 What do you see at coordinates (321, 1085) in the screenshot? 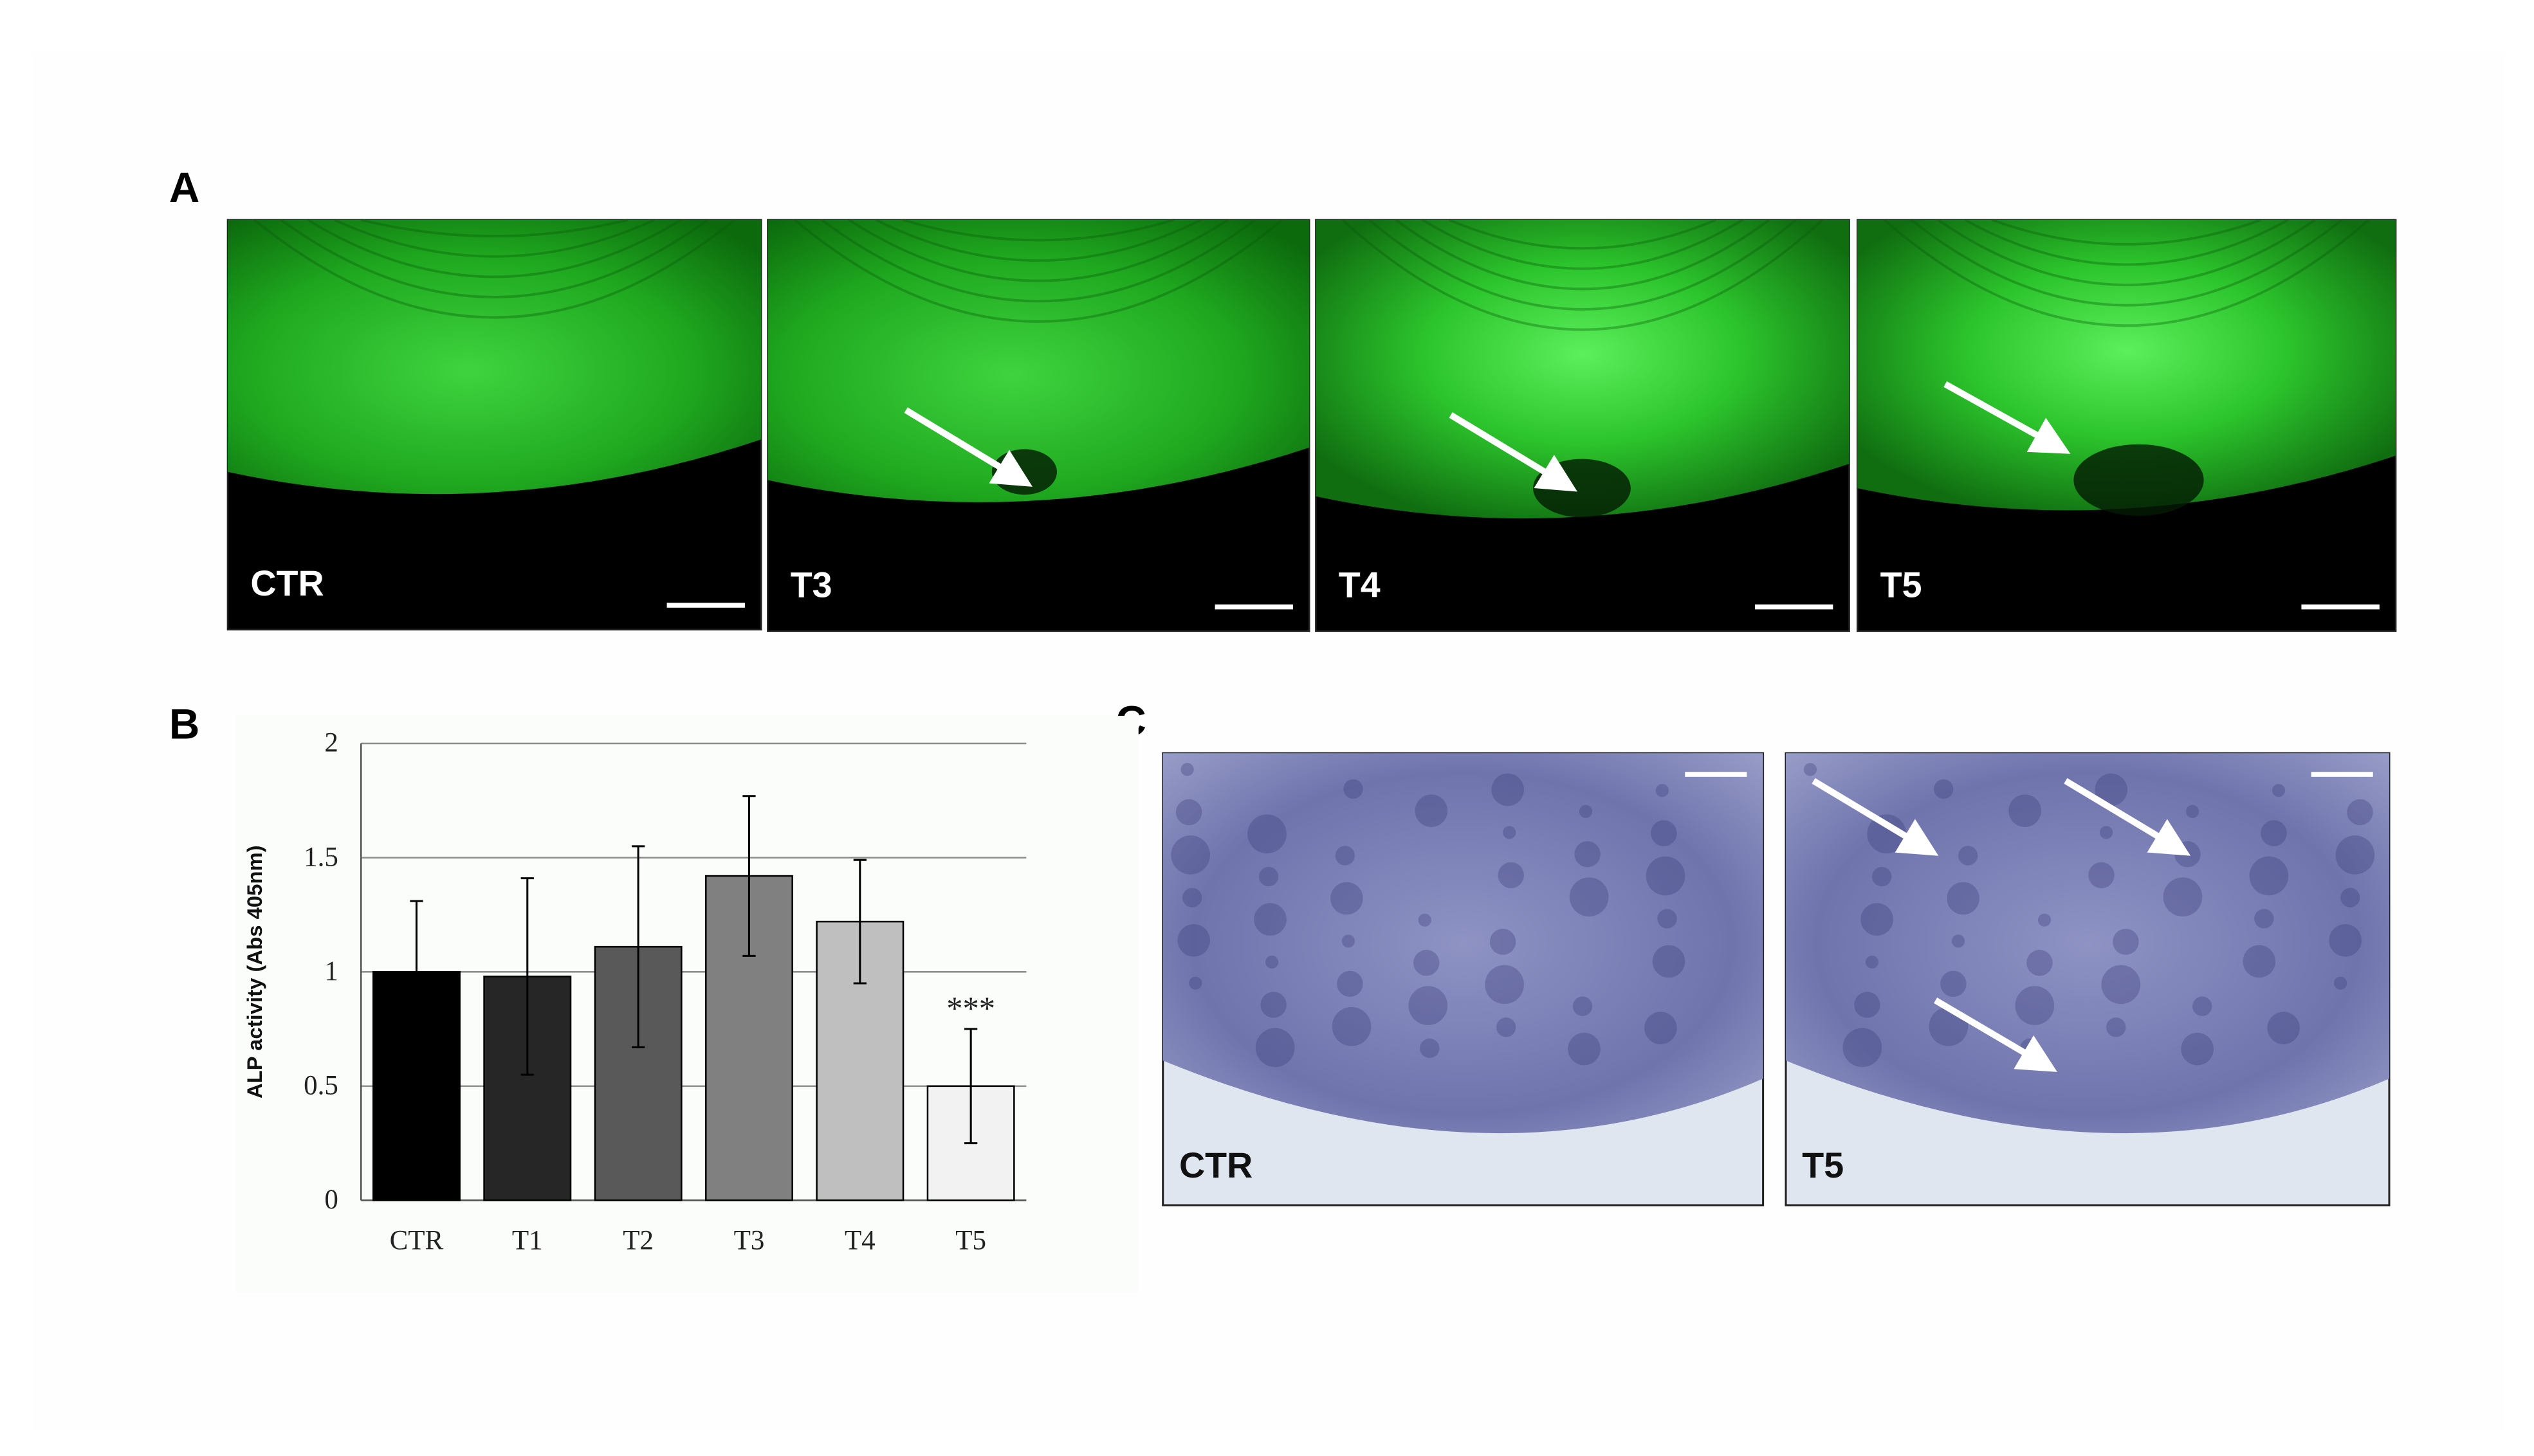
I see `y-tick-label: 0.5` at bounding box center [321, 1085].